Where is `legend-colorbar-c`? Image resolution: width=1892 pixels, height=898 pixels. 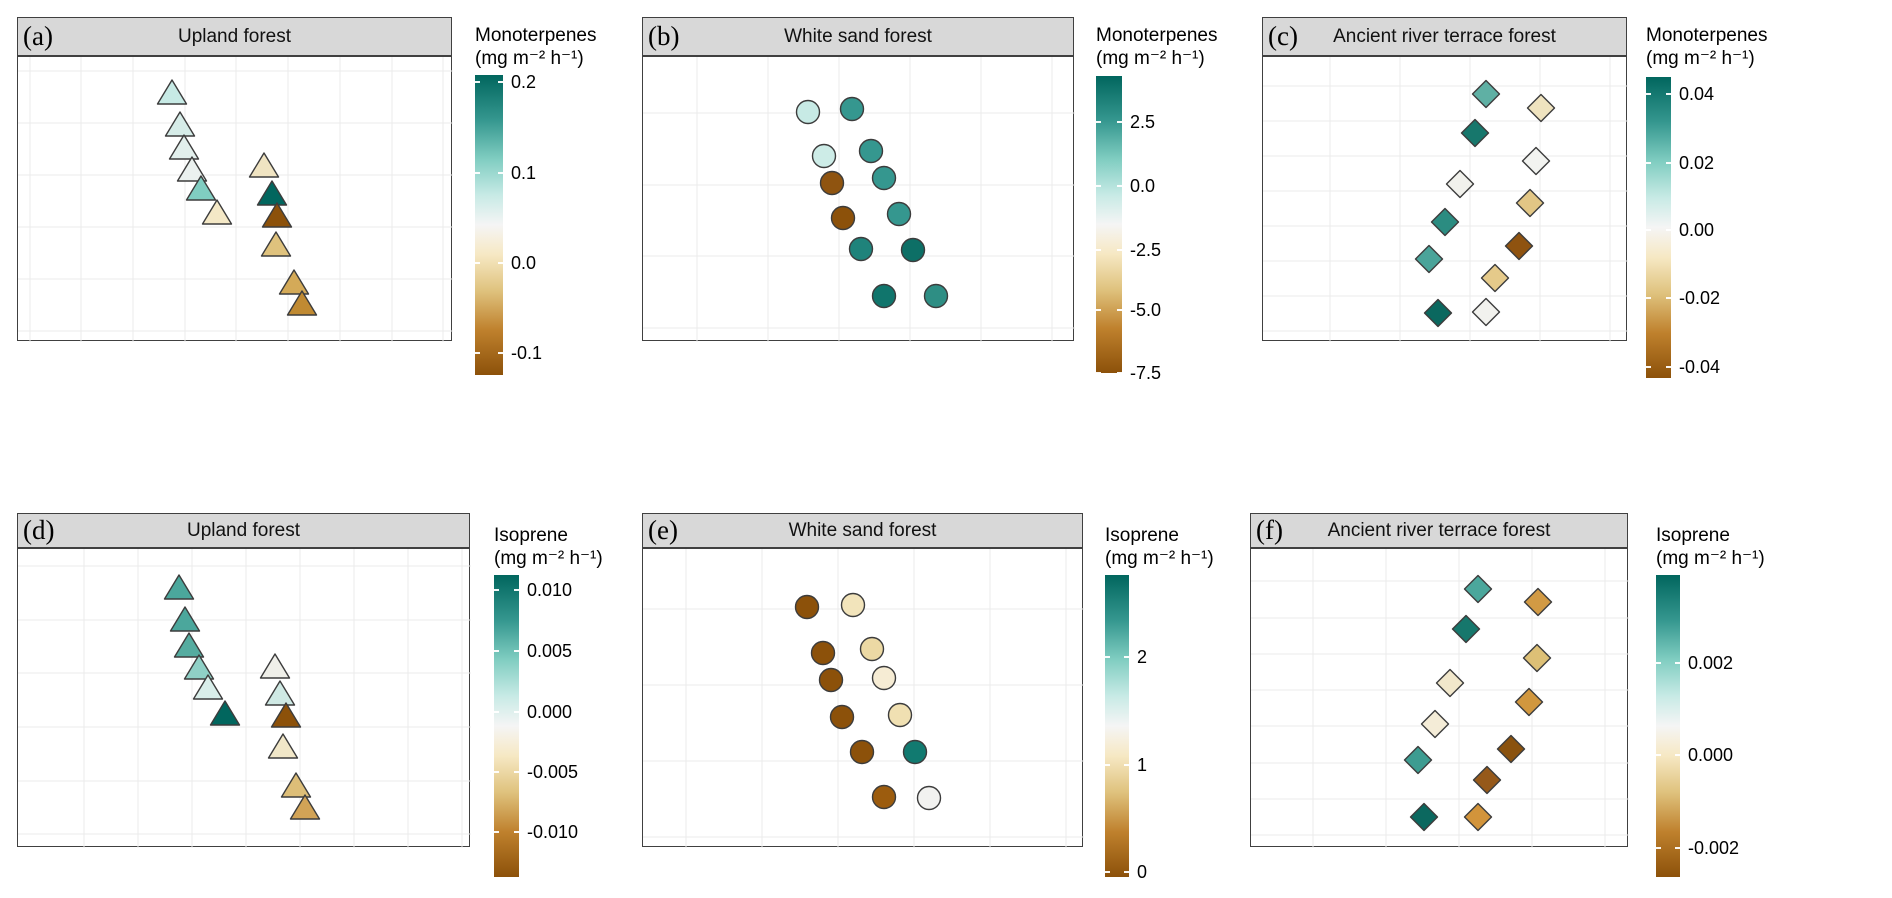
legend-colorbar-c is located at coordinates (1658, 227).